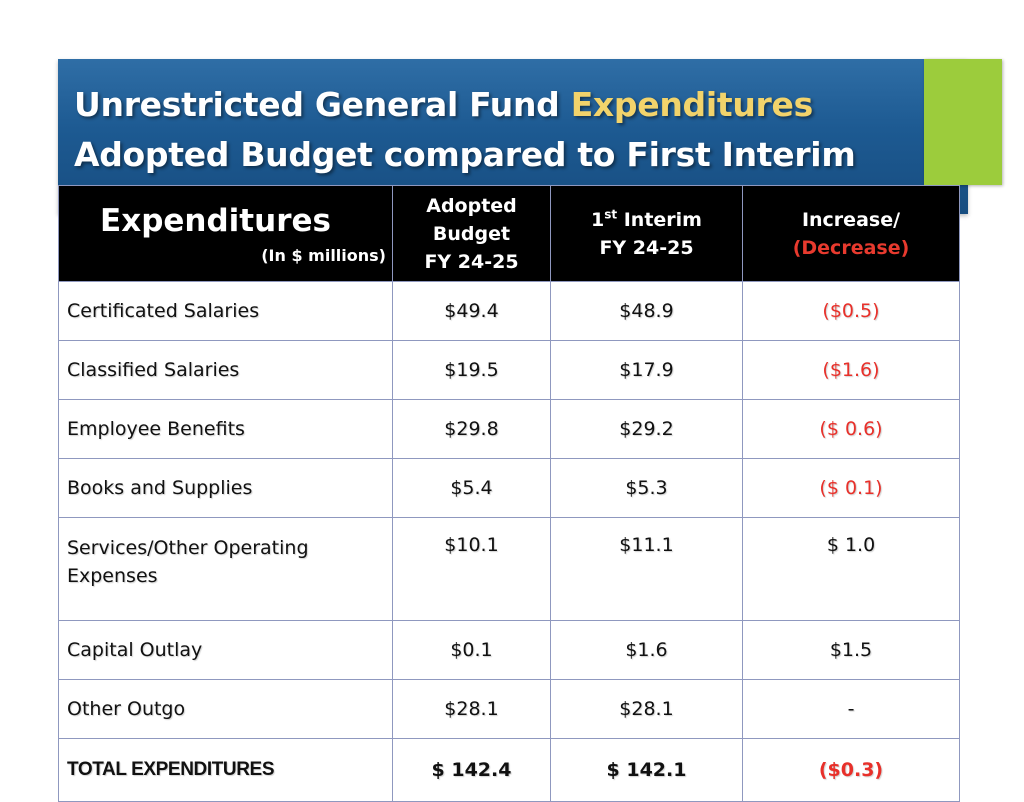  I want to click on row-change: ($ 0.6), so click(851, 429).